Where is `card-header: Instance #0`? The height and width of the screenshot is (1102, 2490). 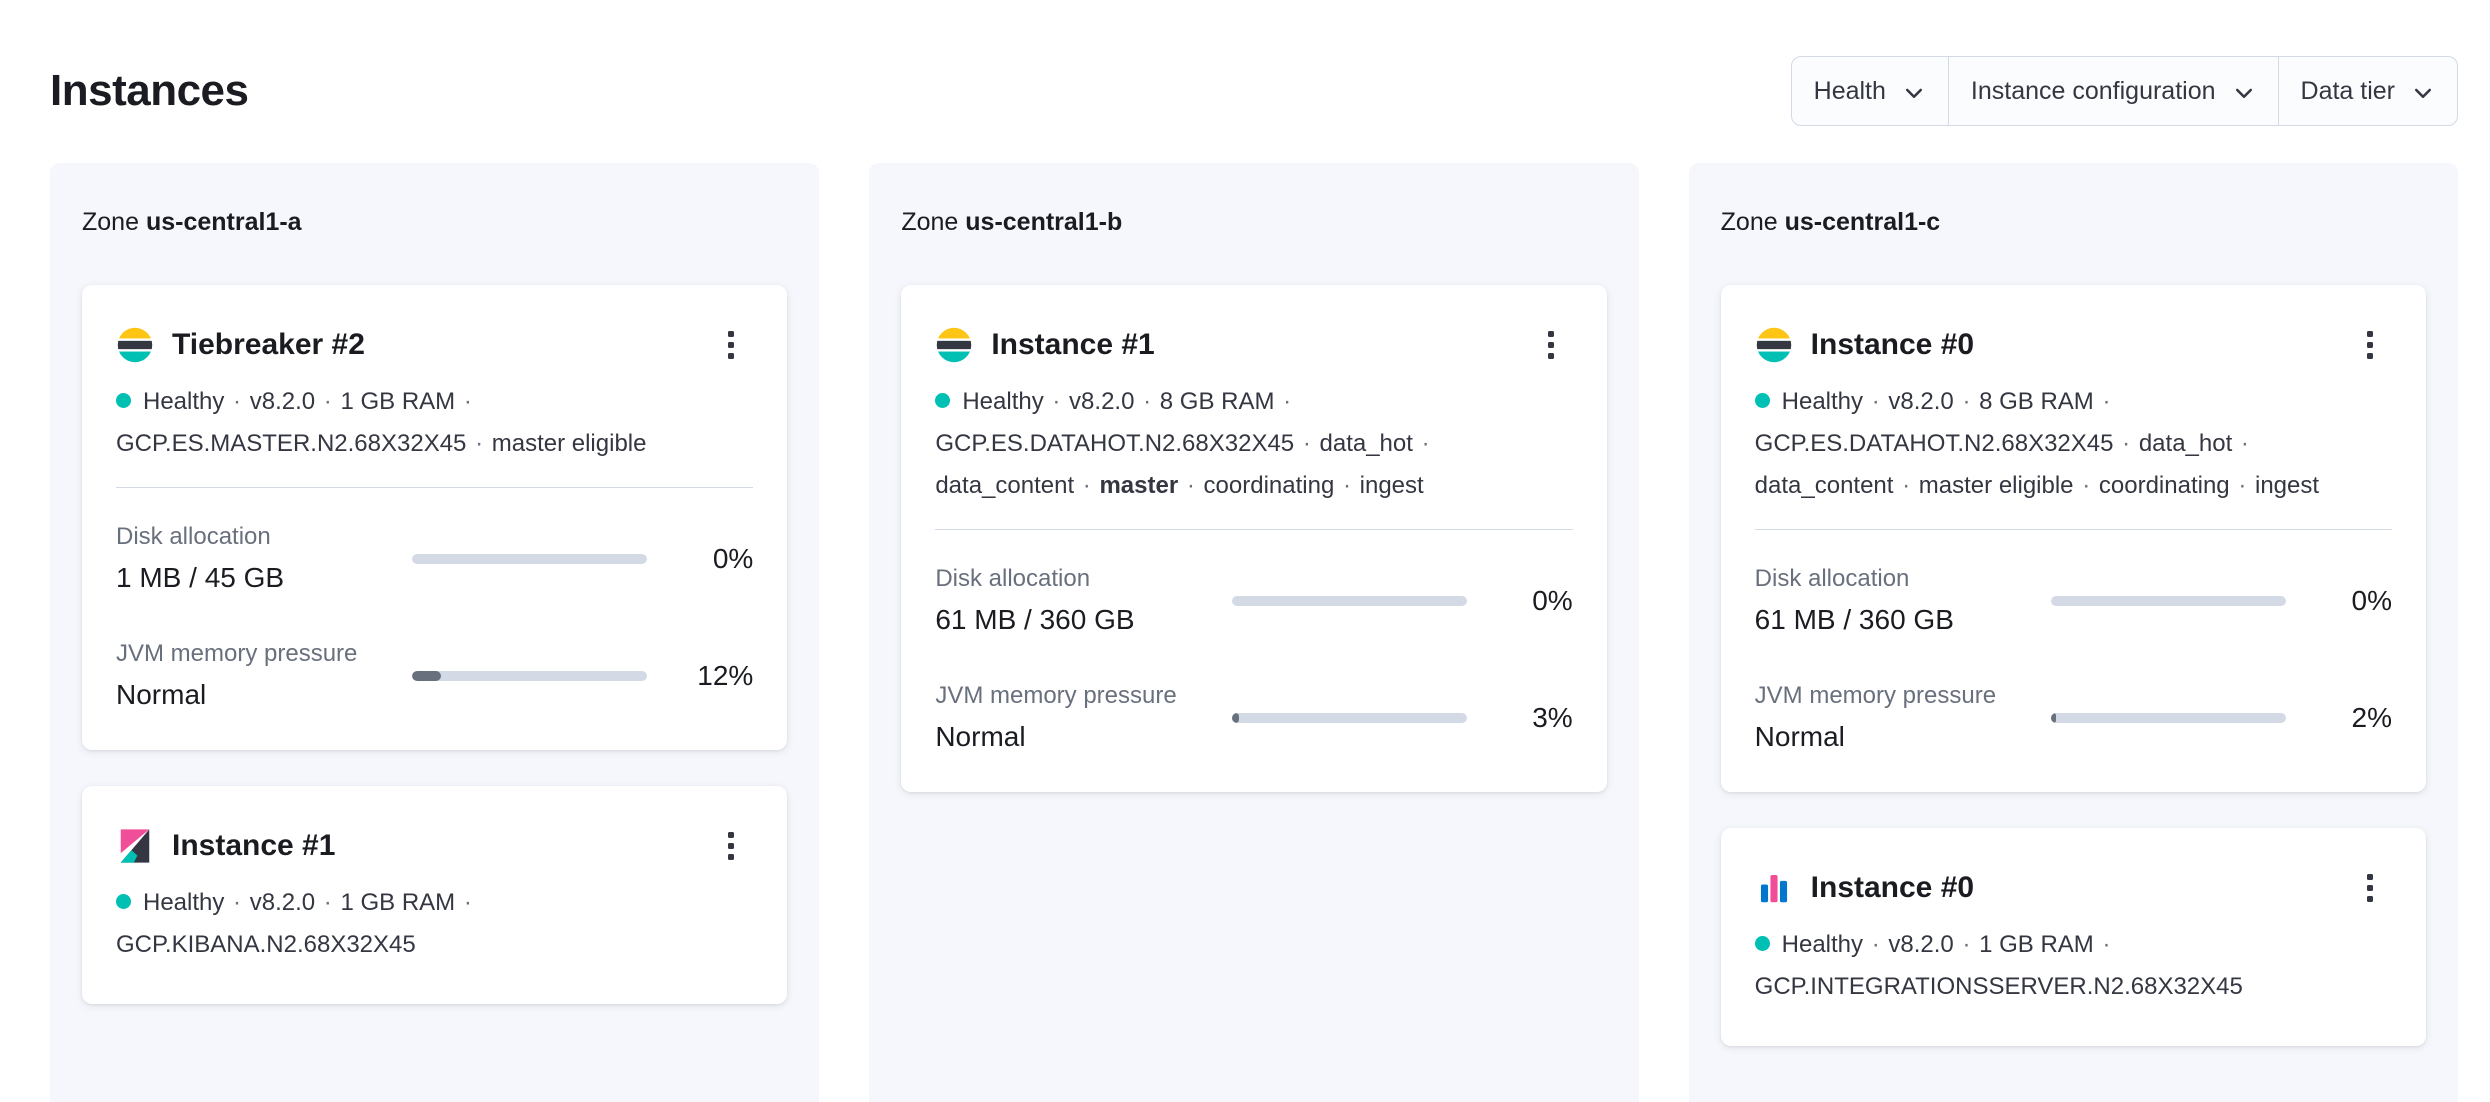
card-header: Instance #0 is located at coordinates (2073, 888).